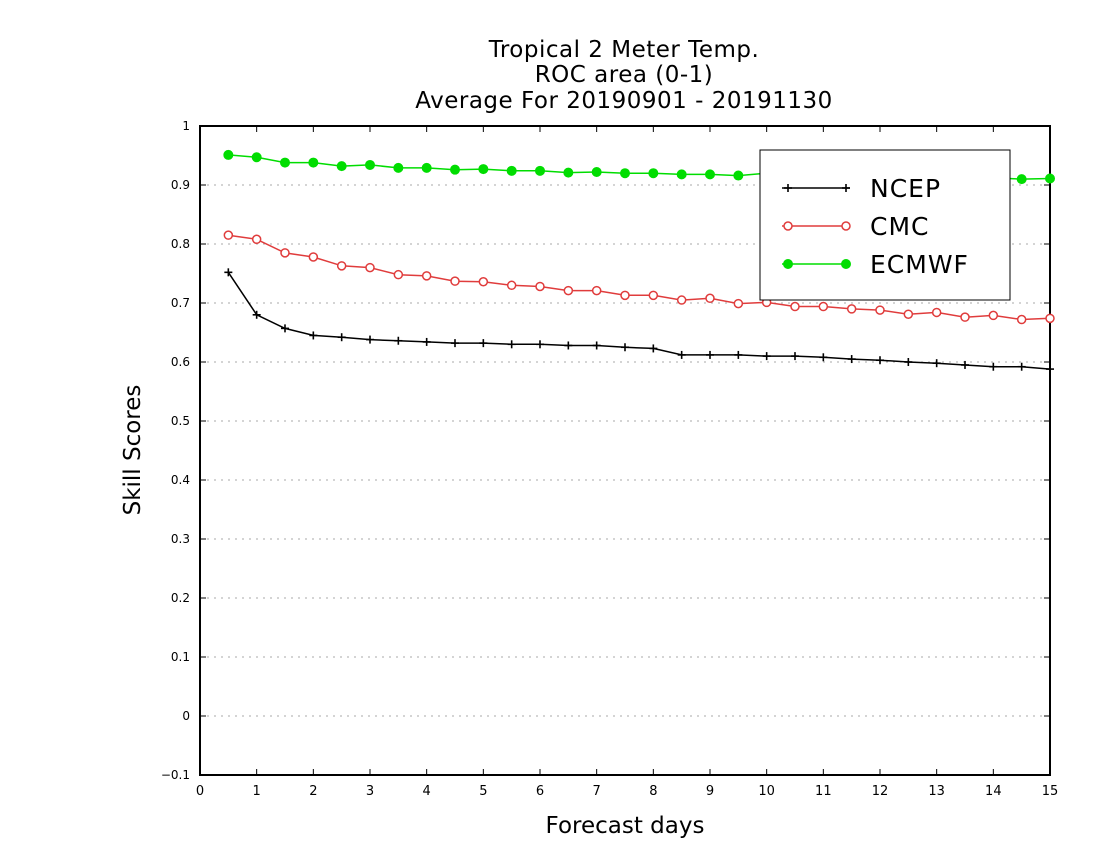  What do you see at coordinates (186, 716) in the screenshot?
I see `y-tick-label: 0` at bounding box center [186, 716].